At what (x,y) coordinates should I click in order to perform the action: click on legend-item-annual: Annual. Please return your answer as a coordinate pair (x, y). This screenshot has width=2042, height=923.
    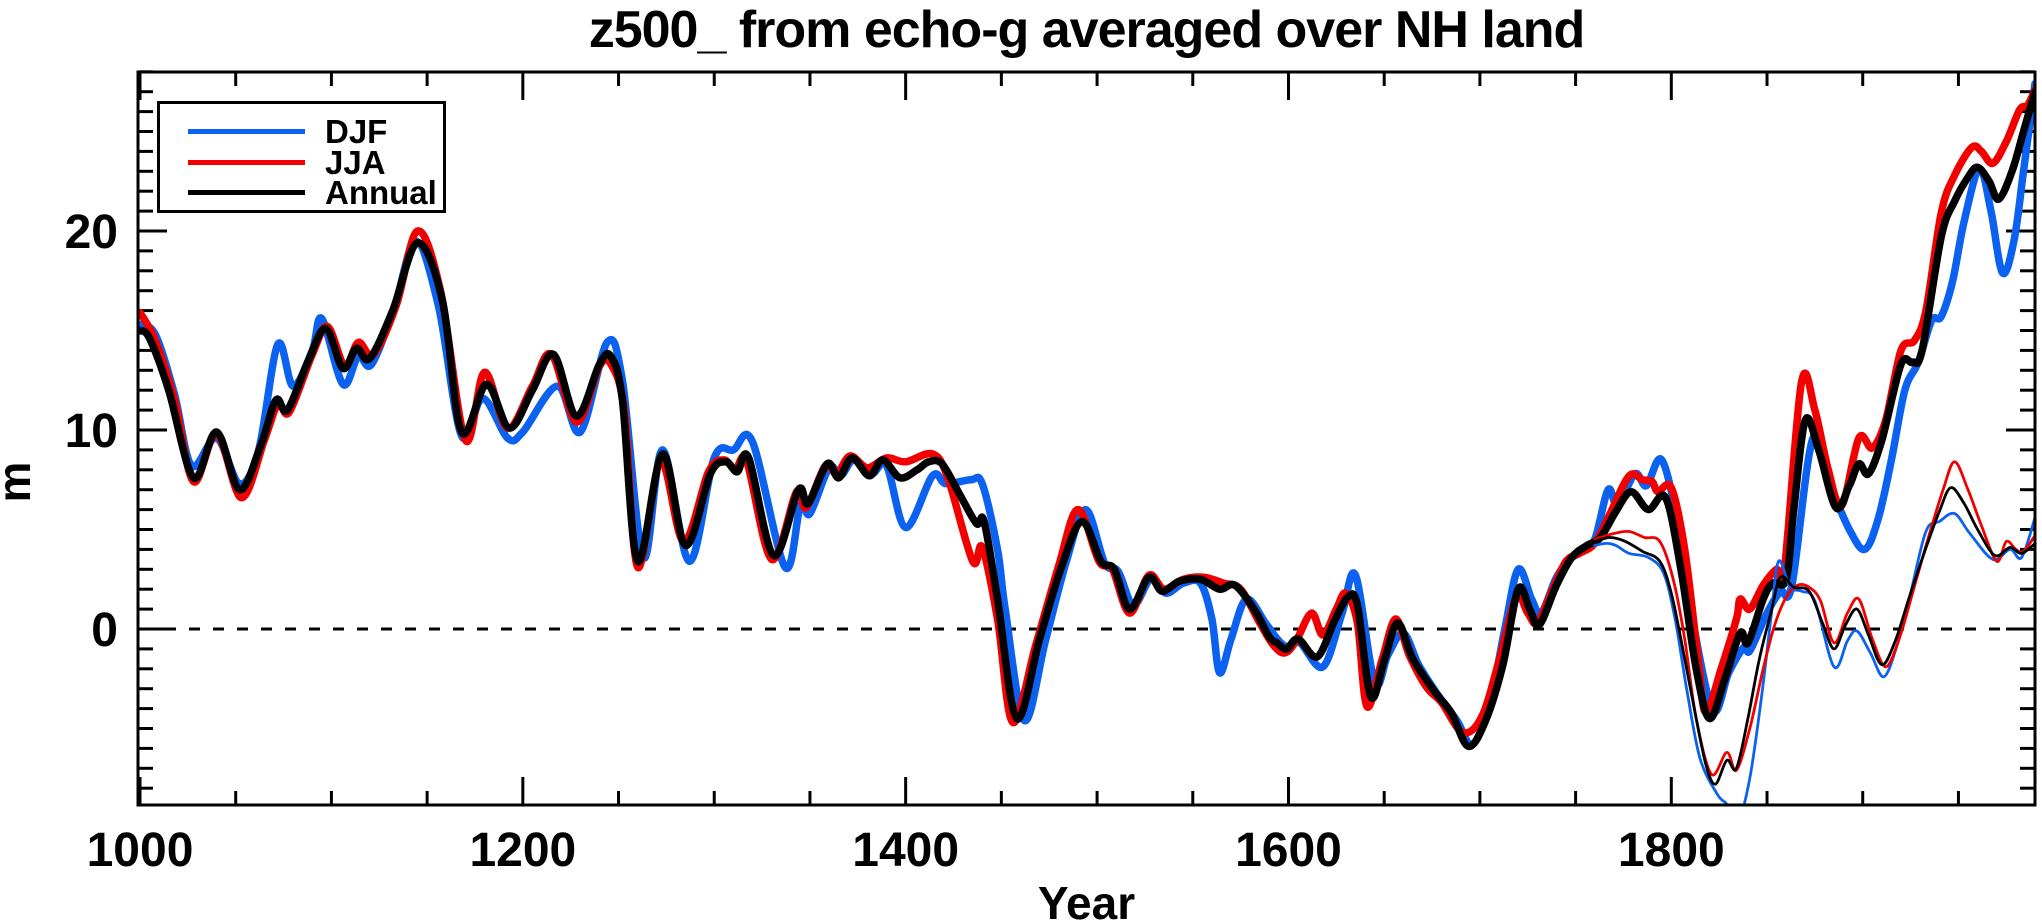
    Looking at the image, I should click on (301, 192).